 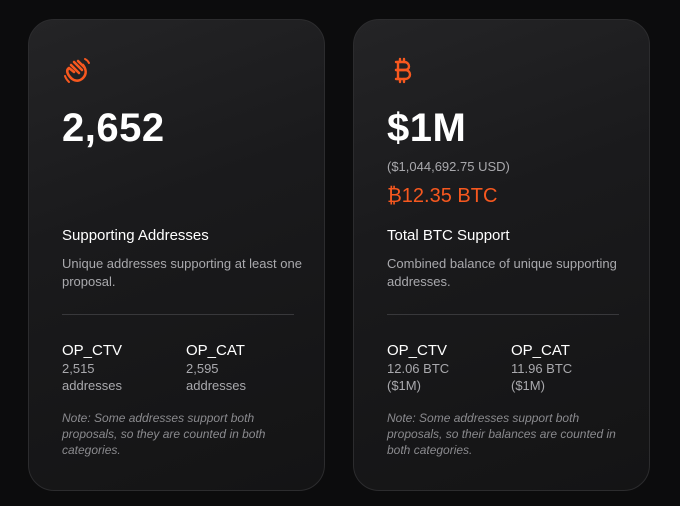 I want to click on supporting-addresses-count: 2,652, so click(x=113, y=128).